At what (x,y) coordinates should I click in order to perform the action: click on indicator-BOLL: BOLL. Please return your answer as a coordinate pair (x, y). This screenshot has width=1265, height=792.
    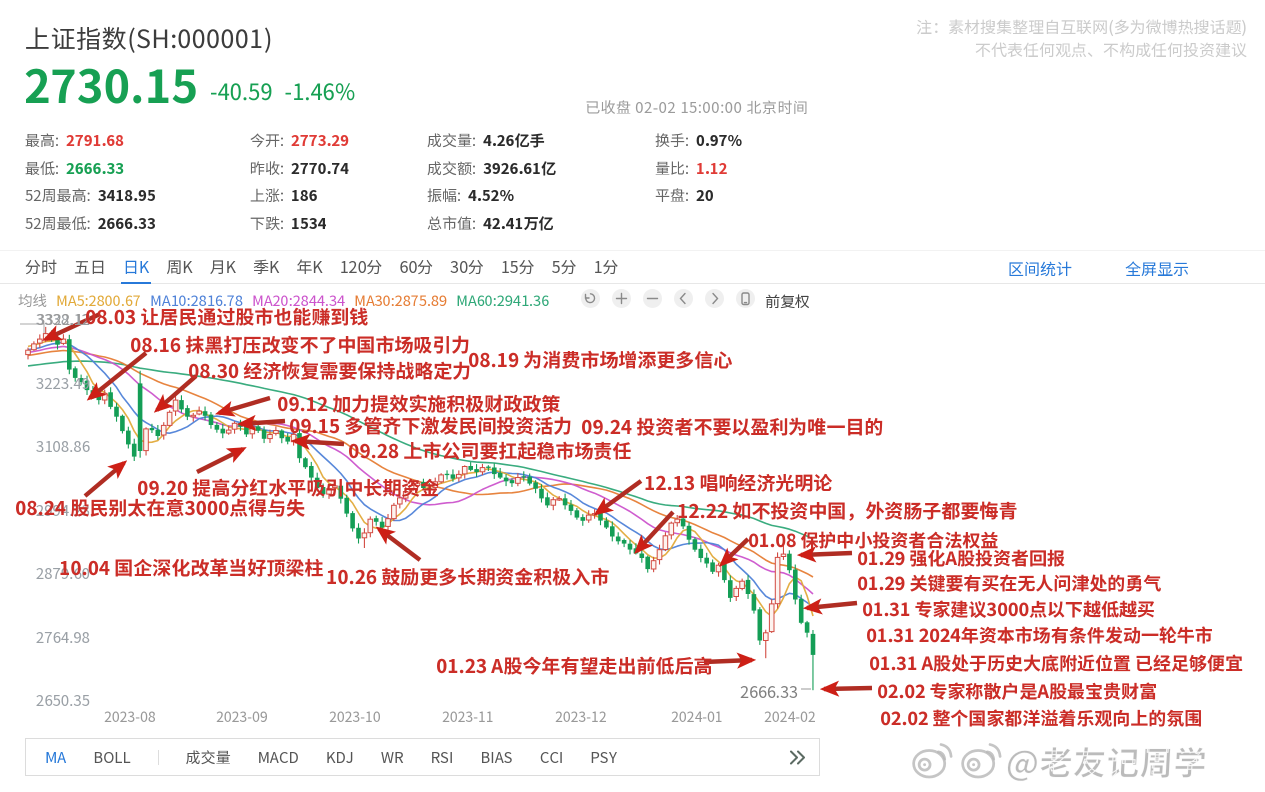
    Looking at the image, I should click on (112, 757).